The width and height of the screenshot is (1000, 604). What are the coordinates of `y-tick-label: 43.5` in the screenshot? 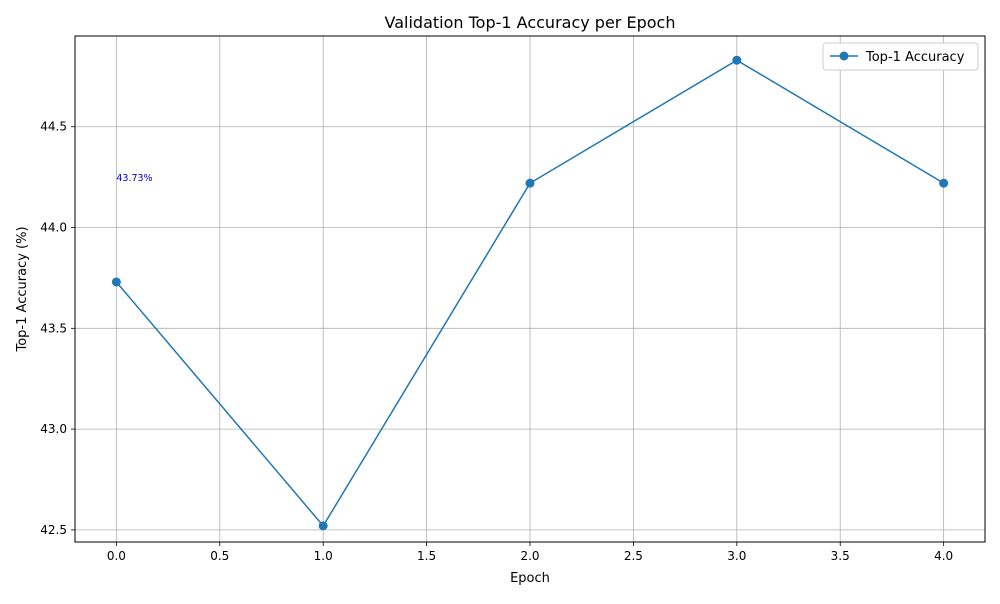 It's located at (53, 328).